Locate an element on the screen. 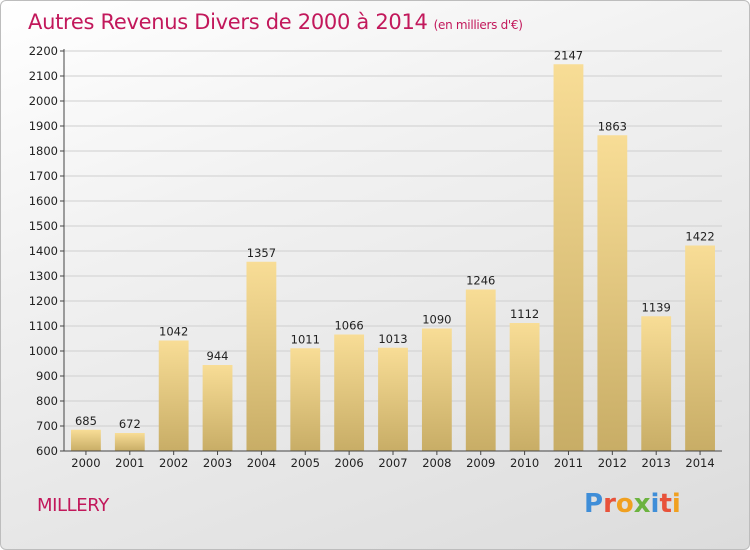 This screenshot has height=550, width=750. x-tick-label: 2006 is located at coordinates (348, 463).